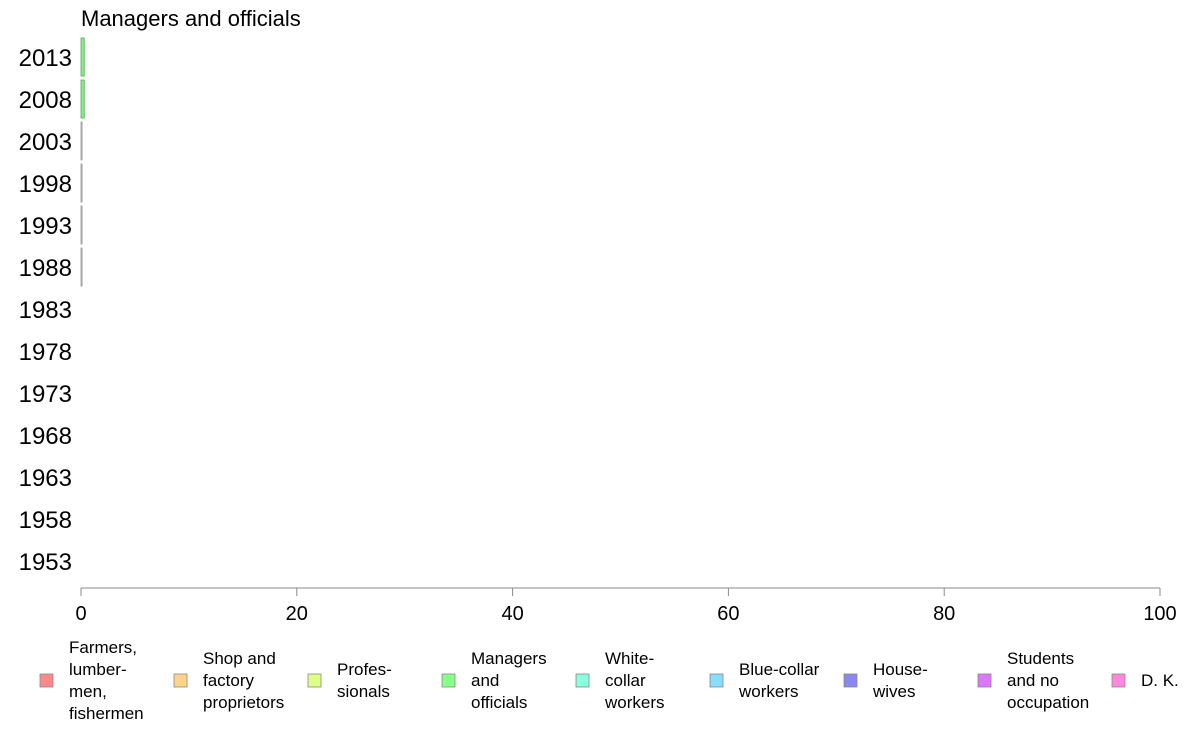  I want to click on legend-entry: Farmers, lumber-men, fishermen, so click(91, 680).